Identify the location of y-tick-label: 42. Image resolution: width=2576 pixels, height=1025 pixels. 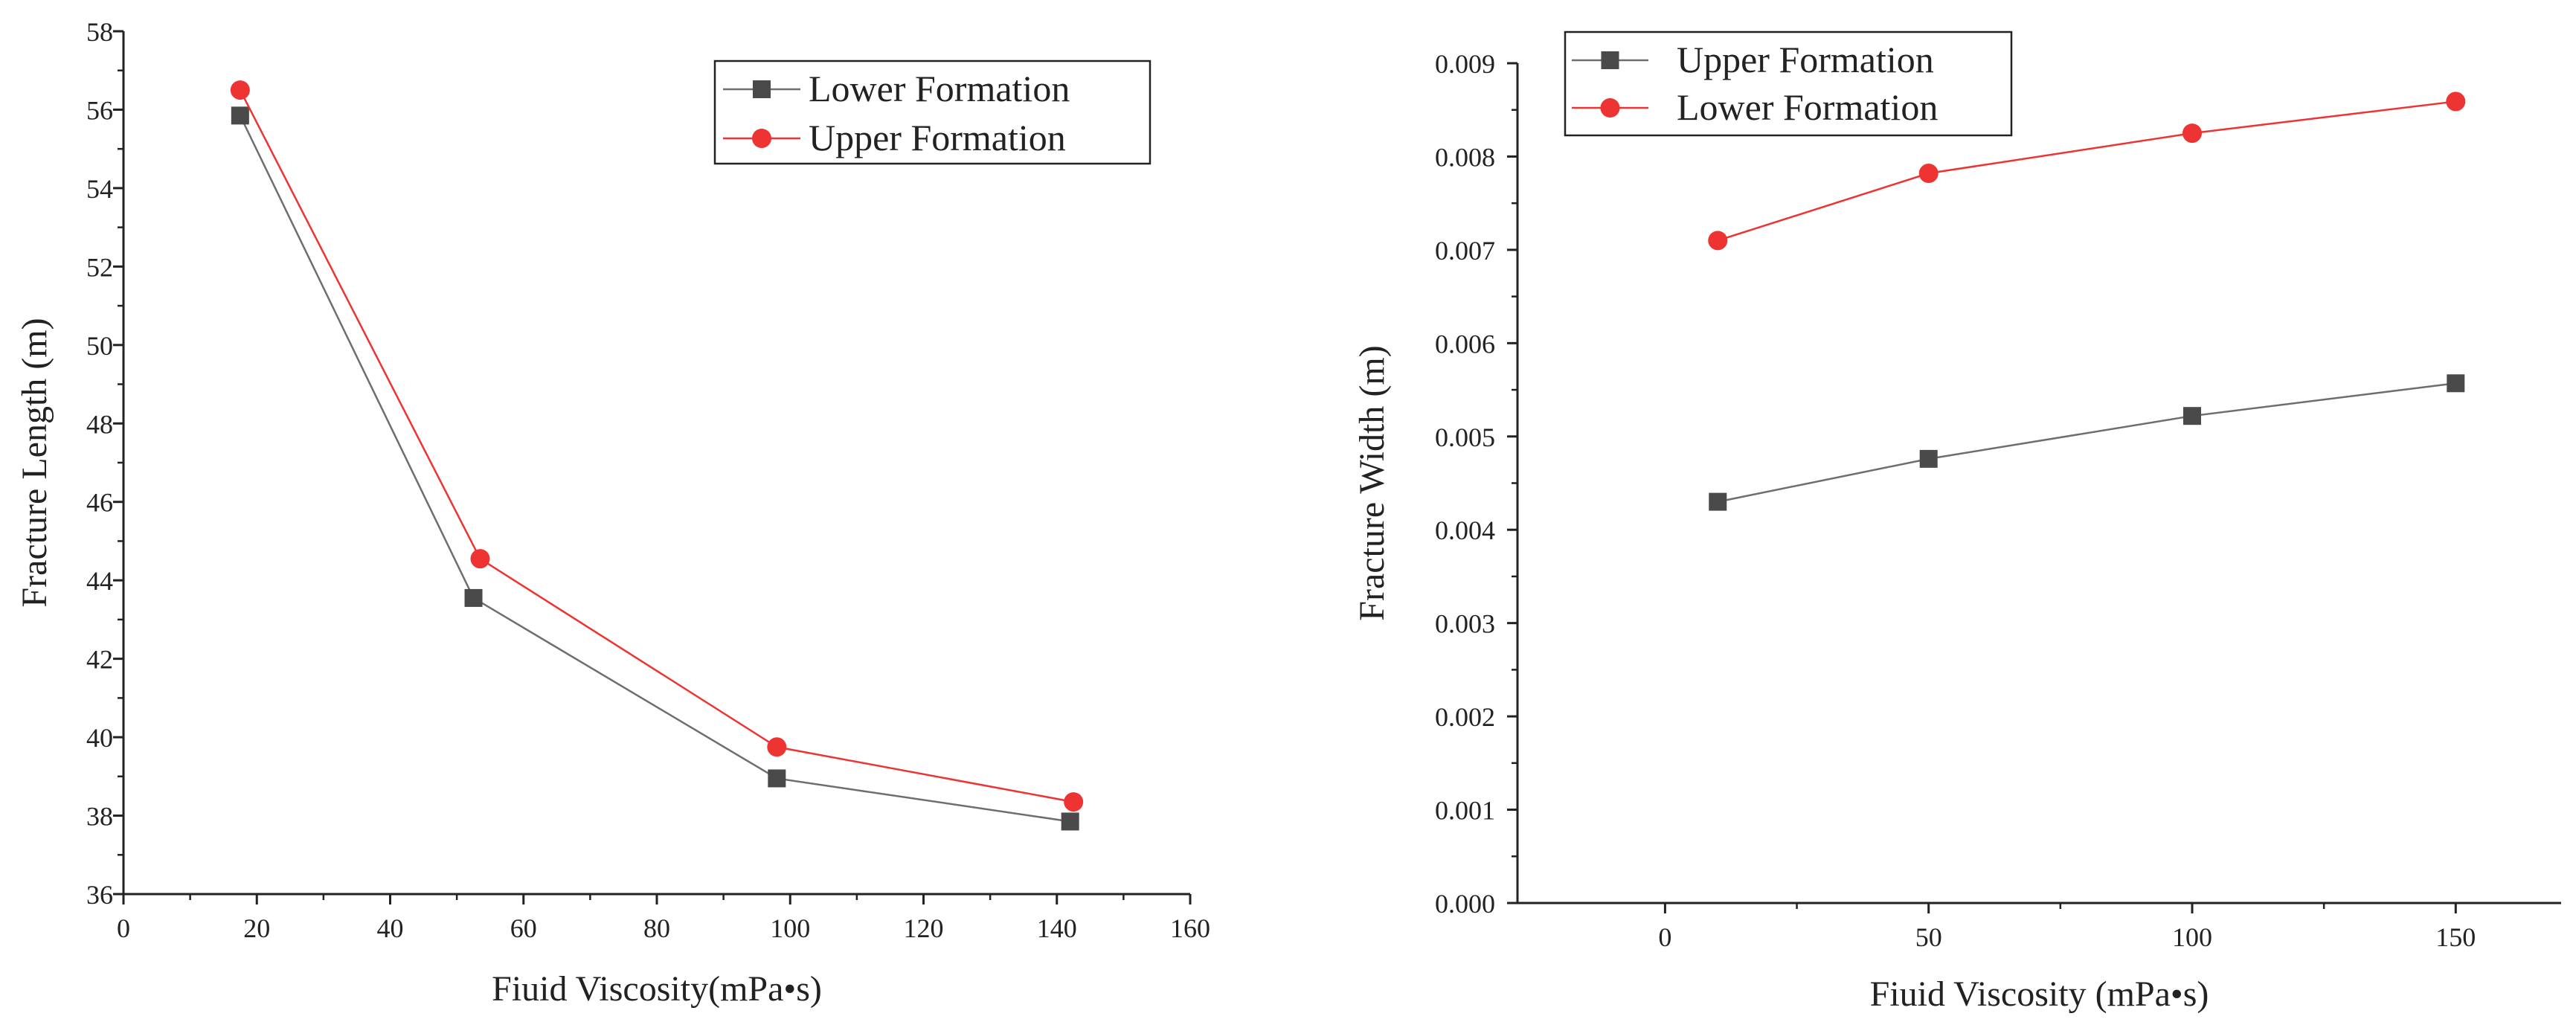
(99, 660).